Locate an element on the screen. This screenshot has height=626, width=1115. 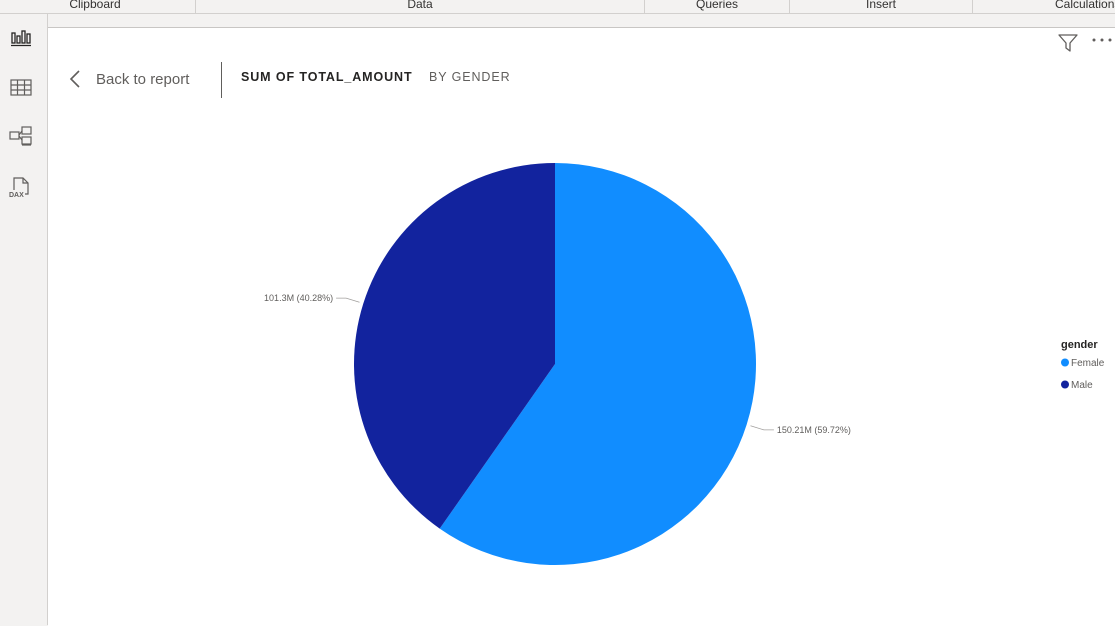
dax-text: DAX is located at coordinates (16, 195).